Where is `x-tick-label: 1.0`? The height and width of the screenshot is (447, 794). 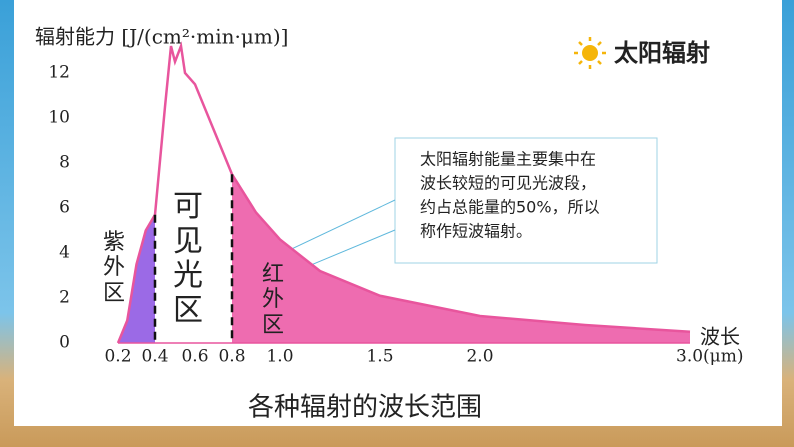 x-tick-label: 1.0 is located at coordinates (279, 357).